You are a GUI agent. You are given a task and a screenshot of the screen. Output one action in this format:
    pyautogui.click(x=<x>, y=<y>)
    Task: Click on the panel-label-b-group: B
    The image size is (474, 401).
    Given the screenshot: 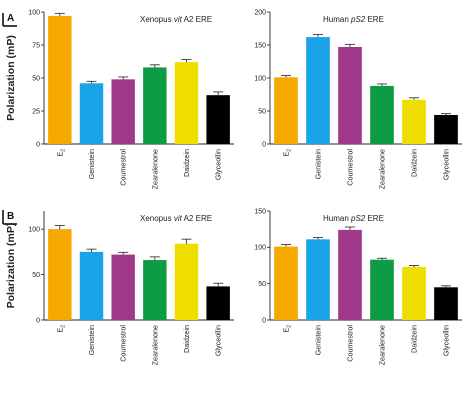 What is the action you would take?
    pyautogui.click(x=9, y=217)
    